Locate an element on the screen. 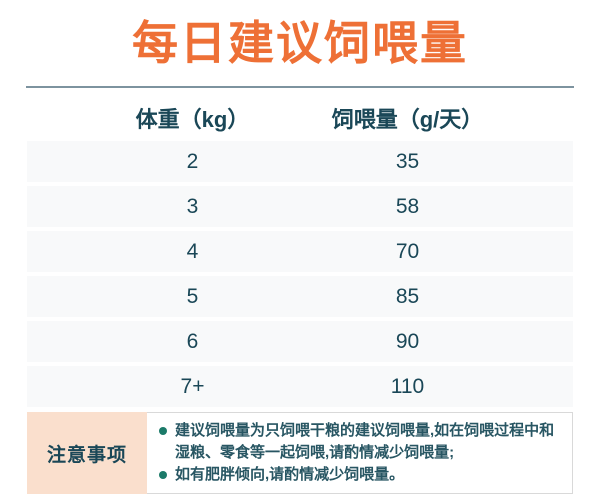 The image size is (600, 499). weight-cell: 7+ is located at coordinates (192, 386).